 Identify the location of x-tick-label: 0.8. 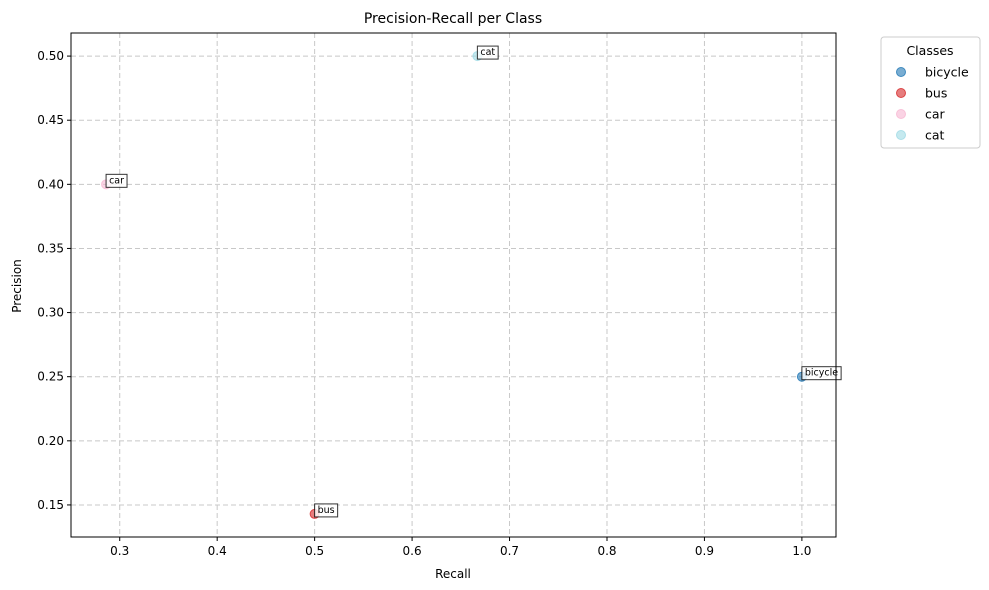
(606, 551).